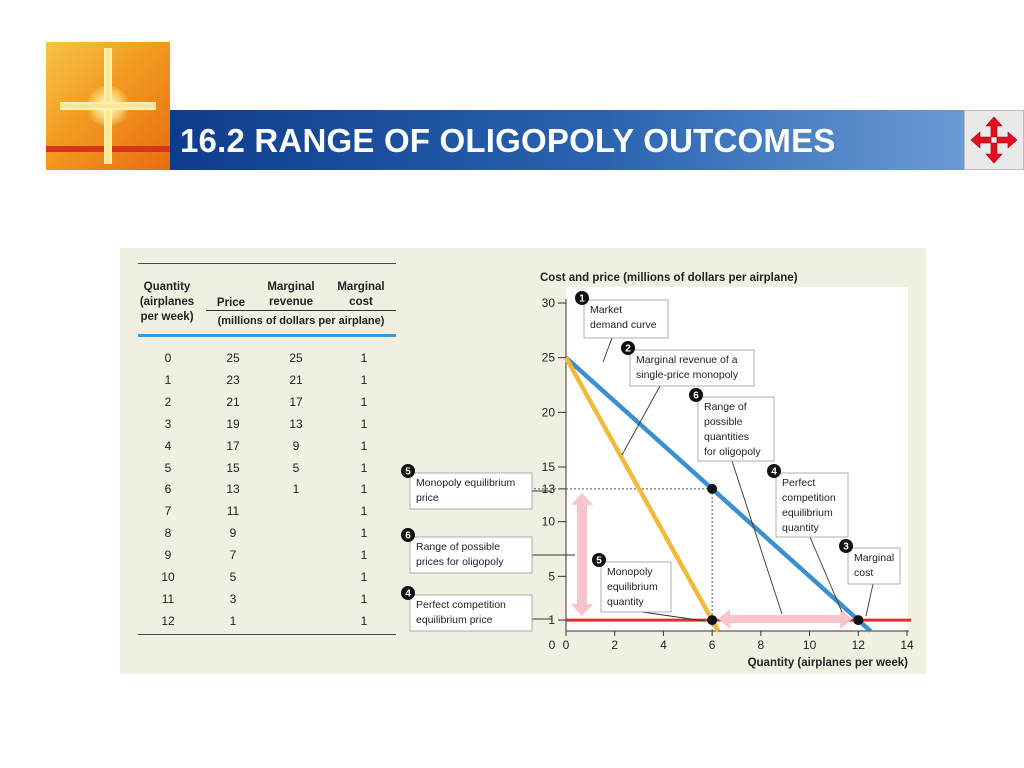 The height and width of the screenshot is (768, 1024). Describe the element at coordinates (296, 467) in the screenshot. I see `table-cell-mr: 5` at that location.